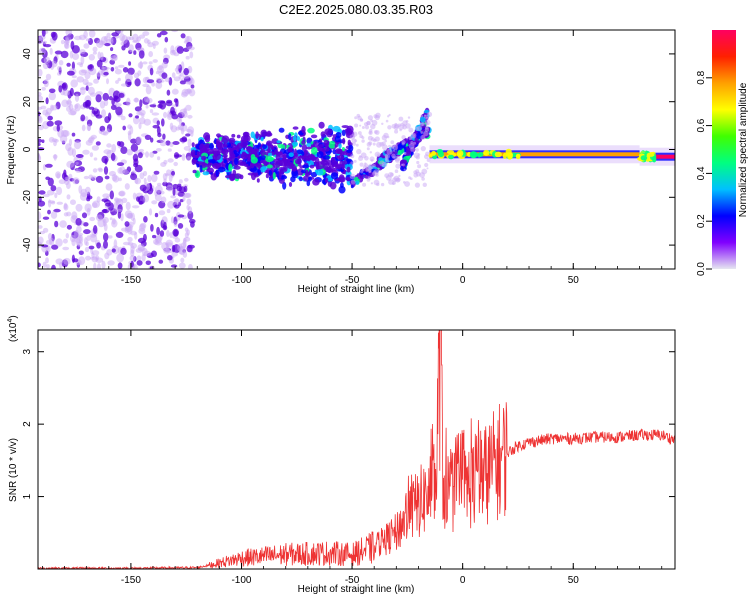 This screenshot has width=750, height=600. What do you see at coordinates (10, 321) in the screenshot?
I see `snr-scale-exponent: 4` at bounding box center [10, 321].